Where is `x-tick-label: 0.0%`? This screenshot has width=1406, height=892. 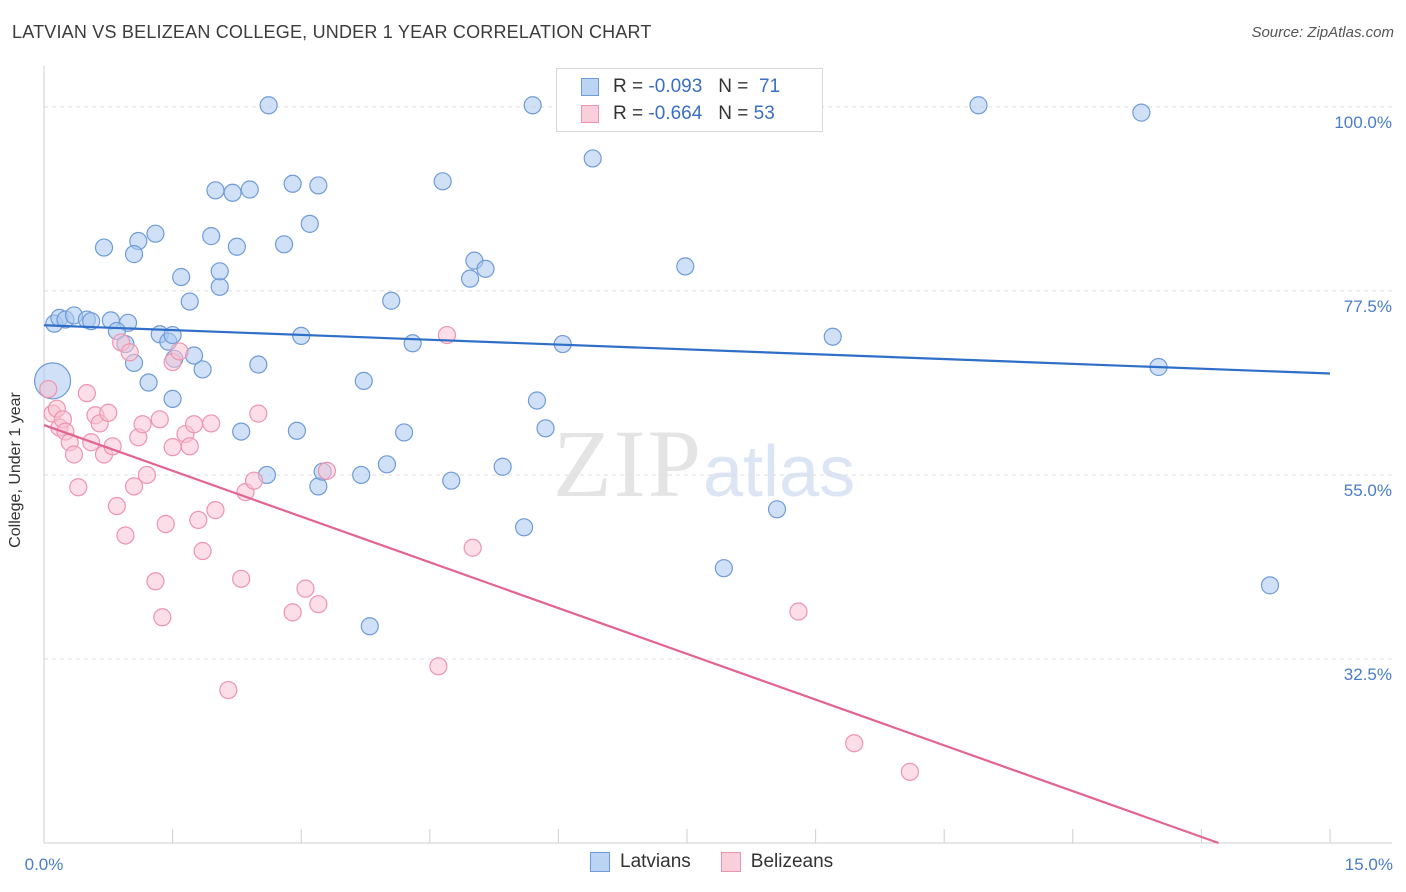
x-tick-label: 0.0% is located at coordinates (44, 864).